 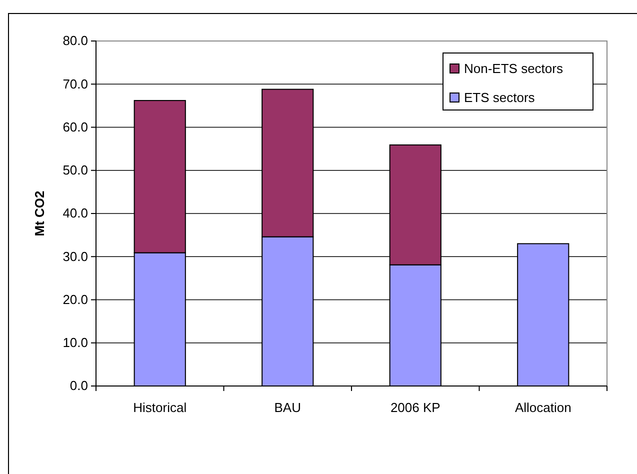 What do you see at coordinates (75, 40) in the screenshot?
I see `y-tick-label: 80.0` at bounding box center [75, 40].